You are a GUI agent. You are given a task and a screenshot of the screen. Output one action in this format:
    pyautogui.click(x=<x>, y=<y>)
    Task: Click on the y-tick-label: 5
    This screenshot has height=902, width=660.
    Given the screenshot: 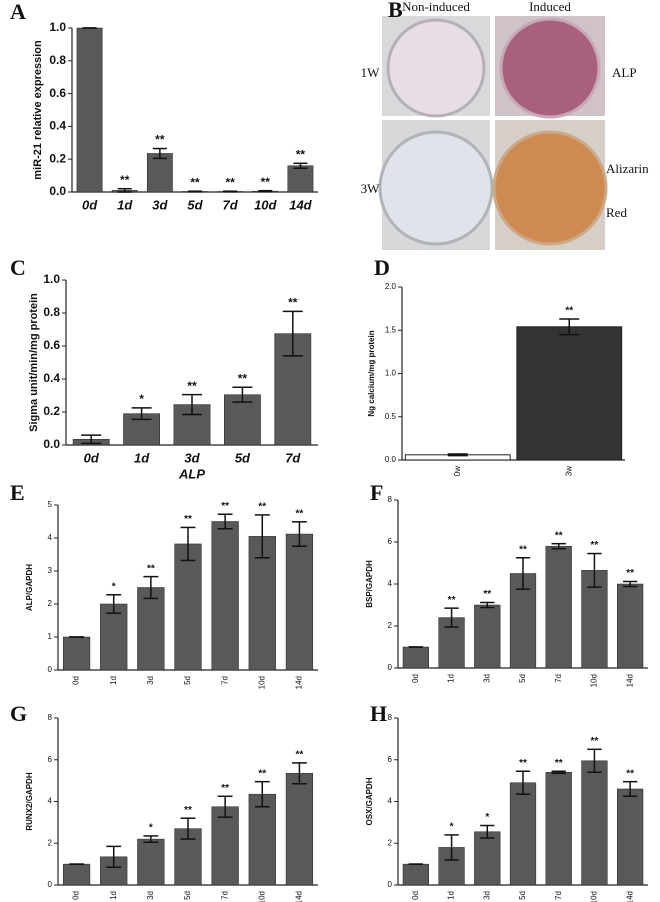 What is the action you would take?
    pyautogui.click(x=50, y=504)
    